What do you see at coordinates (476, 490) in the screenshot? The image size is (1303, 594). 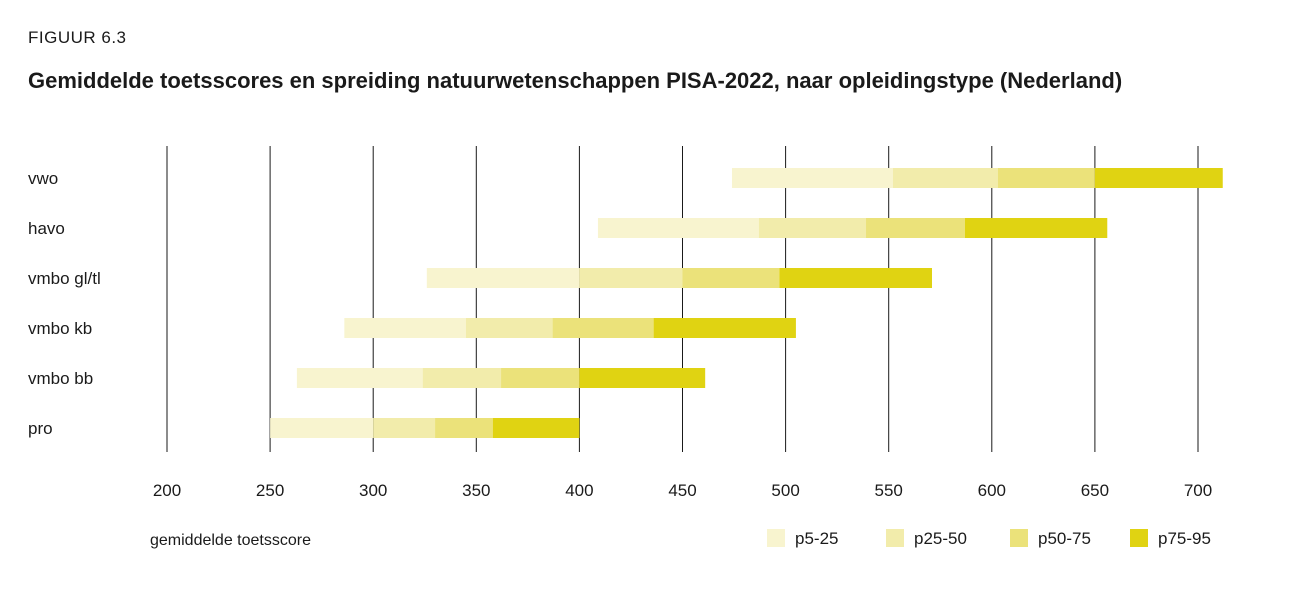 I see `x-tick-350: 350` at bounding box center [476, 490].